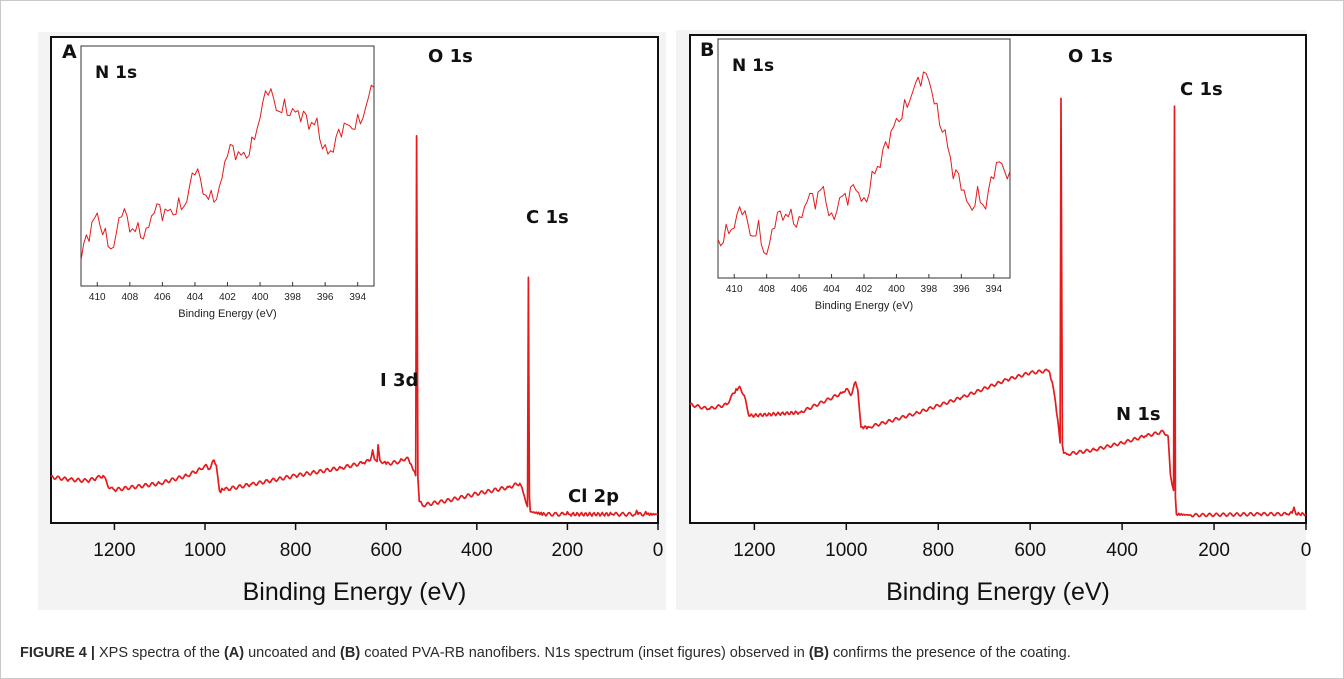  What do you see at coordinates (949, 653) in the screenshot?
I see `caption-seg4: confirms the presence of the coating.` at bounding box center [949, 653].